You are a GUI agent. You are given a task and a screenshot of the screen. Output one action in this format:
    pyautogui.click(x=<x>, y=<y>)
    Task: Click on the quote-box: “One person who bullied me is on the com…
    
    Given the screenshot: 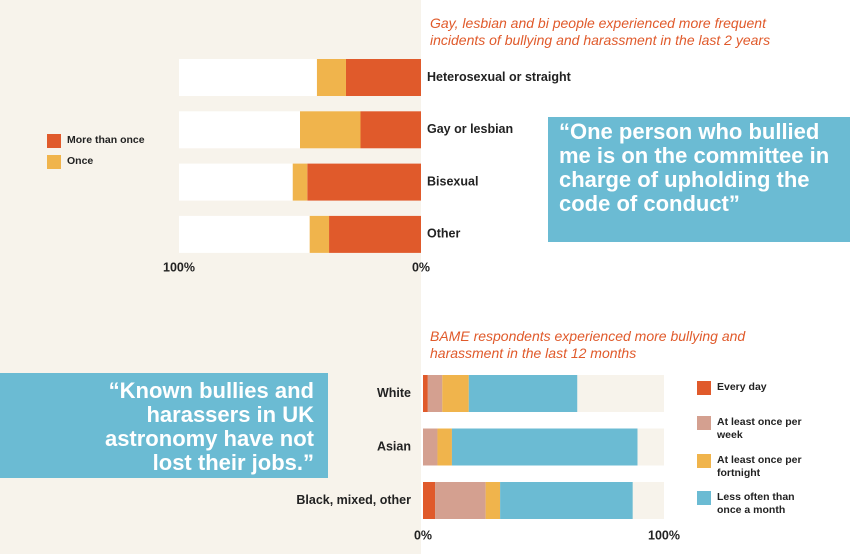 What is the action you would take?
    pyautogui.click(x=699, y=179)
    